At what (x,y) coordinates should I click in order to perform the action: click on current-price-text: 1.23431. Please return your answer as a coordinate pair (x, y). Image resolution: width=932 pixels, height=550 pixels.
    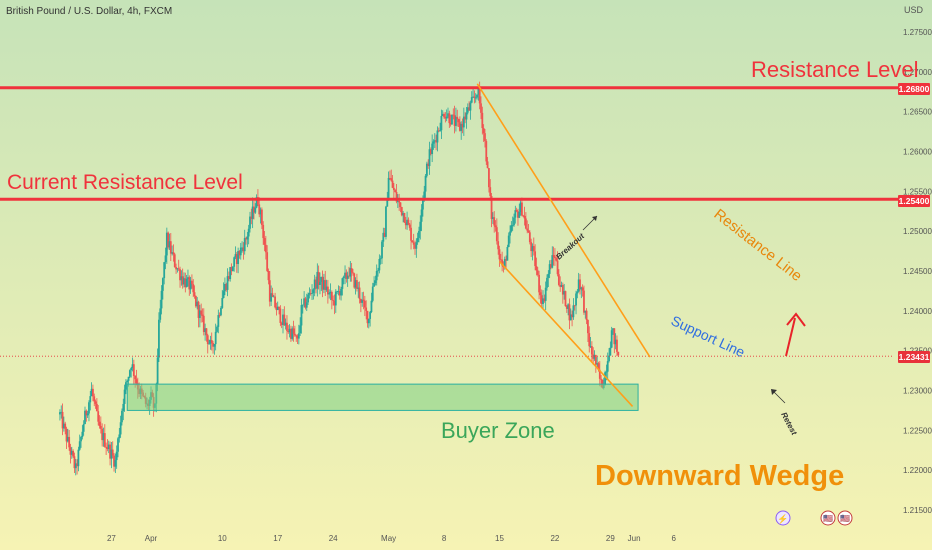
    Looking at the image, I should click on (914, 357).